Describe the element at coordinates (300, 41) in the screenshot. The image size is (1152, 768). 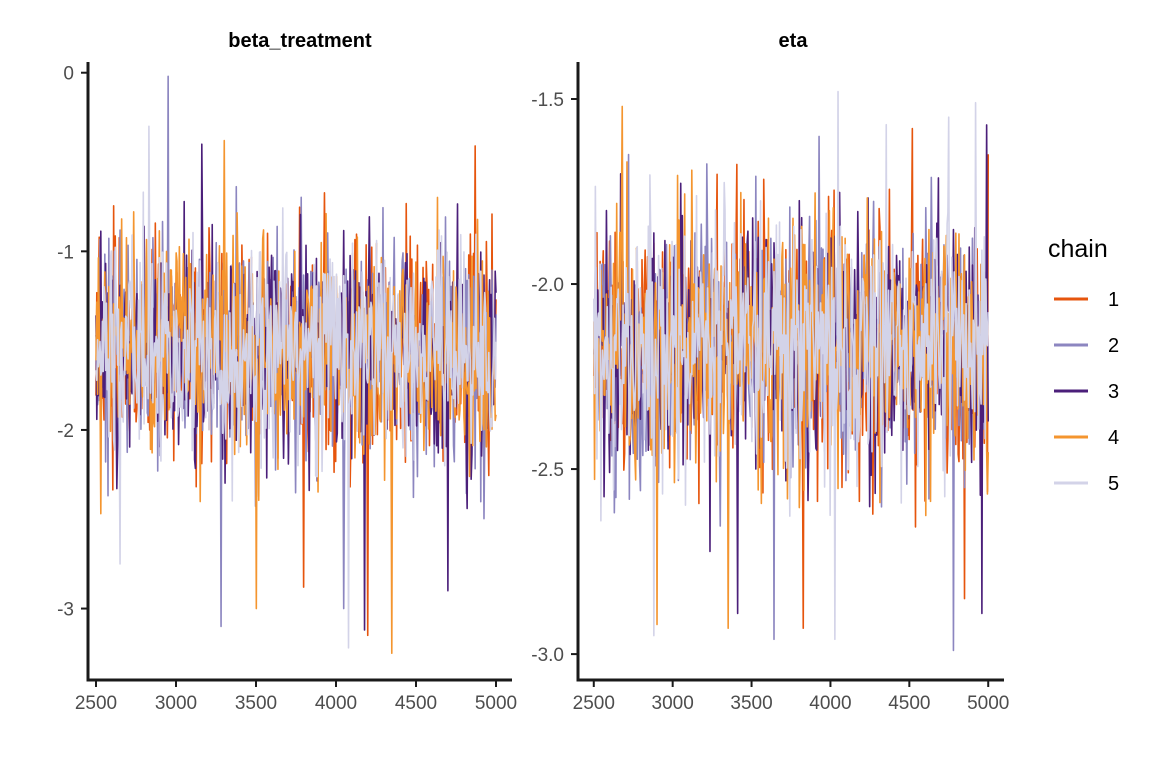
I see `panel-title: beta_treatment` at that location.